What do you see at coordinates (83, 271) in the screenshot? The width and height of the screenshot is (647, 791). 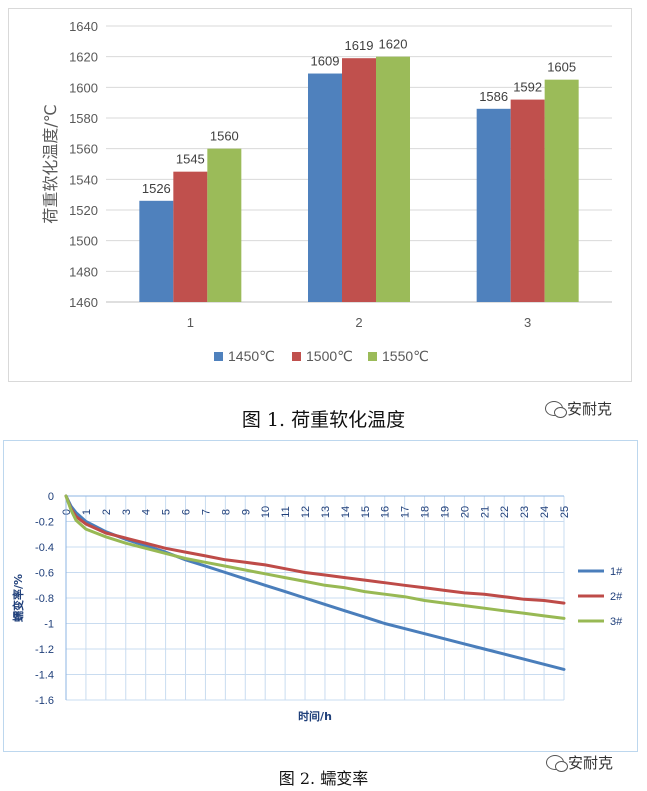 I see `y-tick-label: 1480` at bounding box center [83, 271].